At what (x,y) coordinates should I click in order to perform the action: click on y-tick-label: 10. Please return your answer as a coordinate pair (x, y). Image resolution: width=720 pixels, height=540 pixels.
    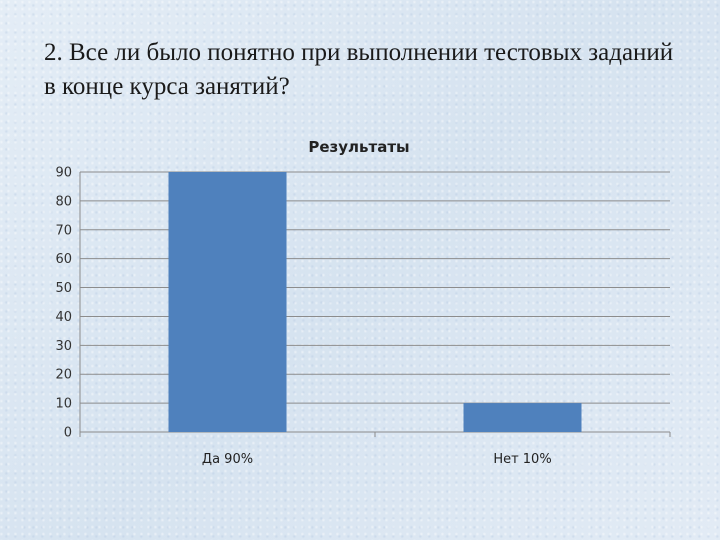
    Looking at the image, I should click on (63, 404).